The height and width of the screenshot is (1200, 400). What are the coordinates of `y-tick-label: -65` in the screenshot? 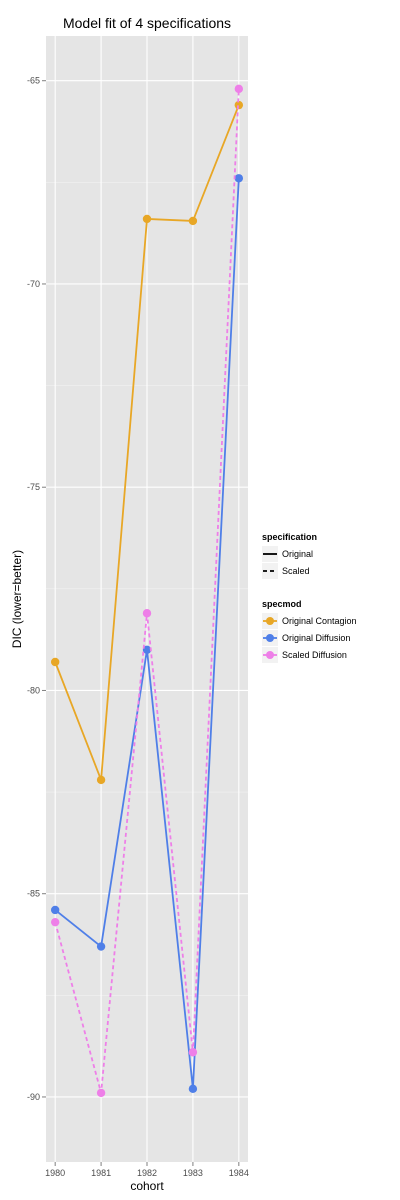 It's located at (33, 81).